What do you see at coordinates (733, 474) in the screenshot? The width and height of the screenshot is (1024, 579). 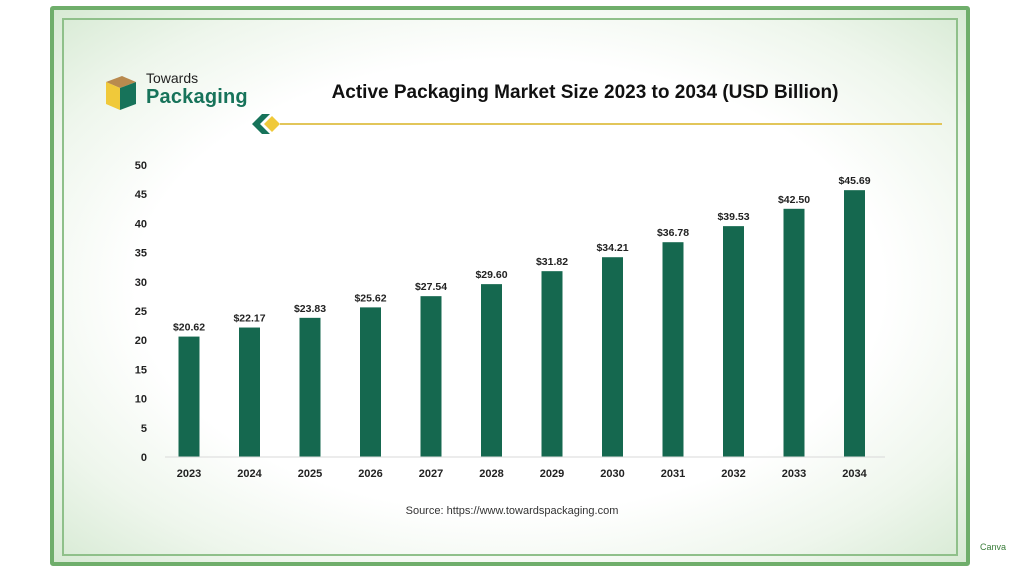 I see `x-tick-label-2032: 2032` at bounding box center [733, 474].